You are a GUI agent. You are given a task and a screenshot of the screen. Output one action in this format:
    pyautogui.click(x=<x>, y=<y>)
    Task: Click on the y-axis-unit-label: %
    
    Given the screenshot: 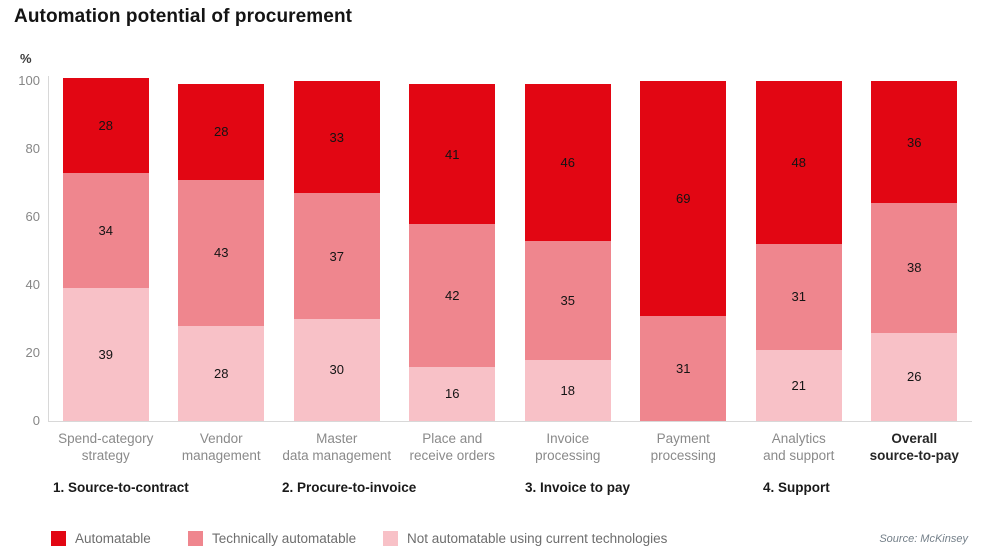 What is the action you would take?
    pyautogui.click(x=26, y=58)
    